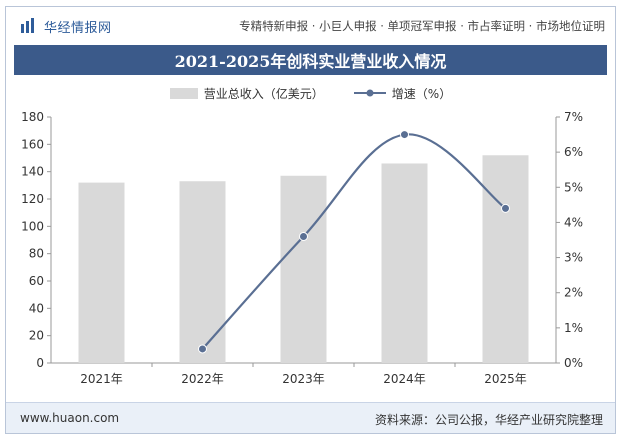 This screenshot has width=623, height=442. I want to click on brand: 华经情报网, so click(66, 26).